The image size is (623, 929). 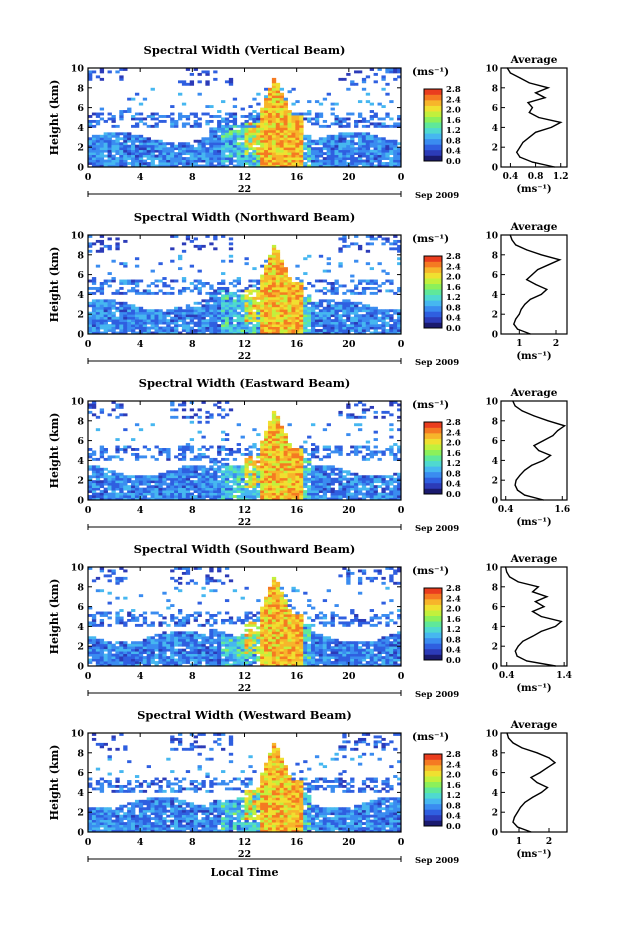 What do you see at coordinates (80, 108) in the screenshot?
I see `y-tick-label: 6` at bounding box center [80, 108].